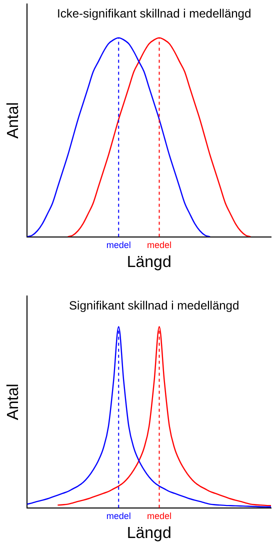 The image size is (275, 543). I want to click on chart-title: Icke-signifikant skillnad i medellängd, so click(154, 13).